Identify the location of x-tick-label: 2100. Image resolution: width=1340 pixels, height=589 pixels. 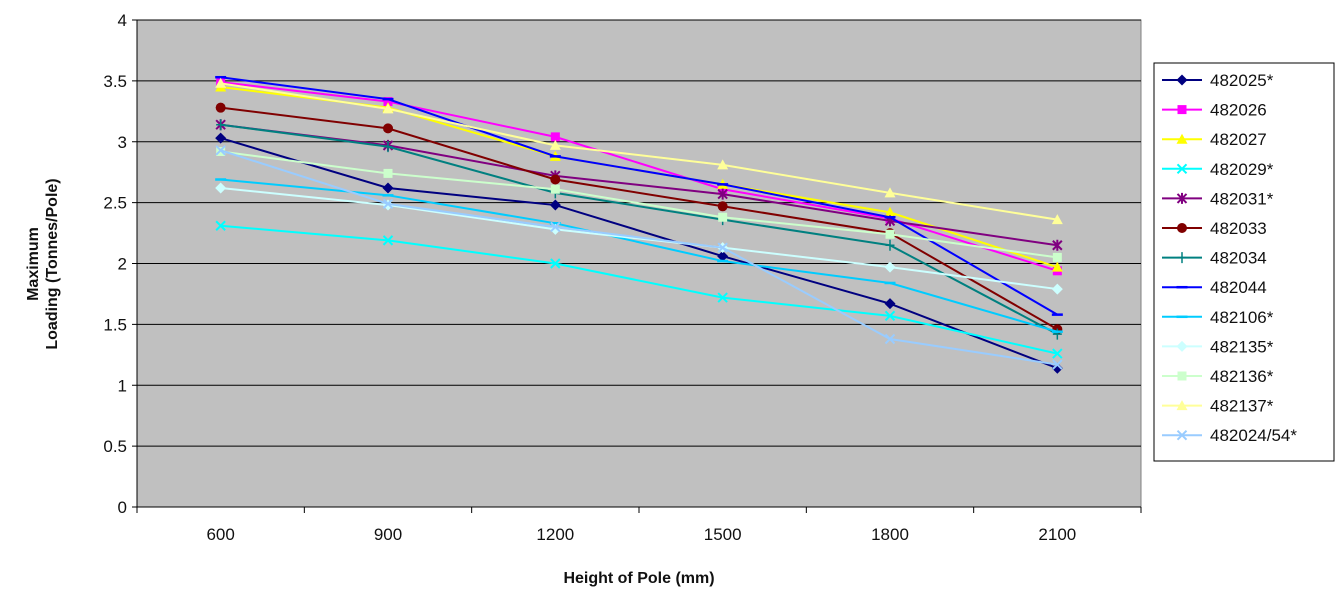
(1057, 534).